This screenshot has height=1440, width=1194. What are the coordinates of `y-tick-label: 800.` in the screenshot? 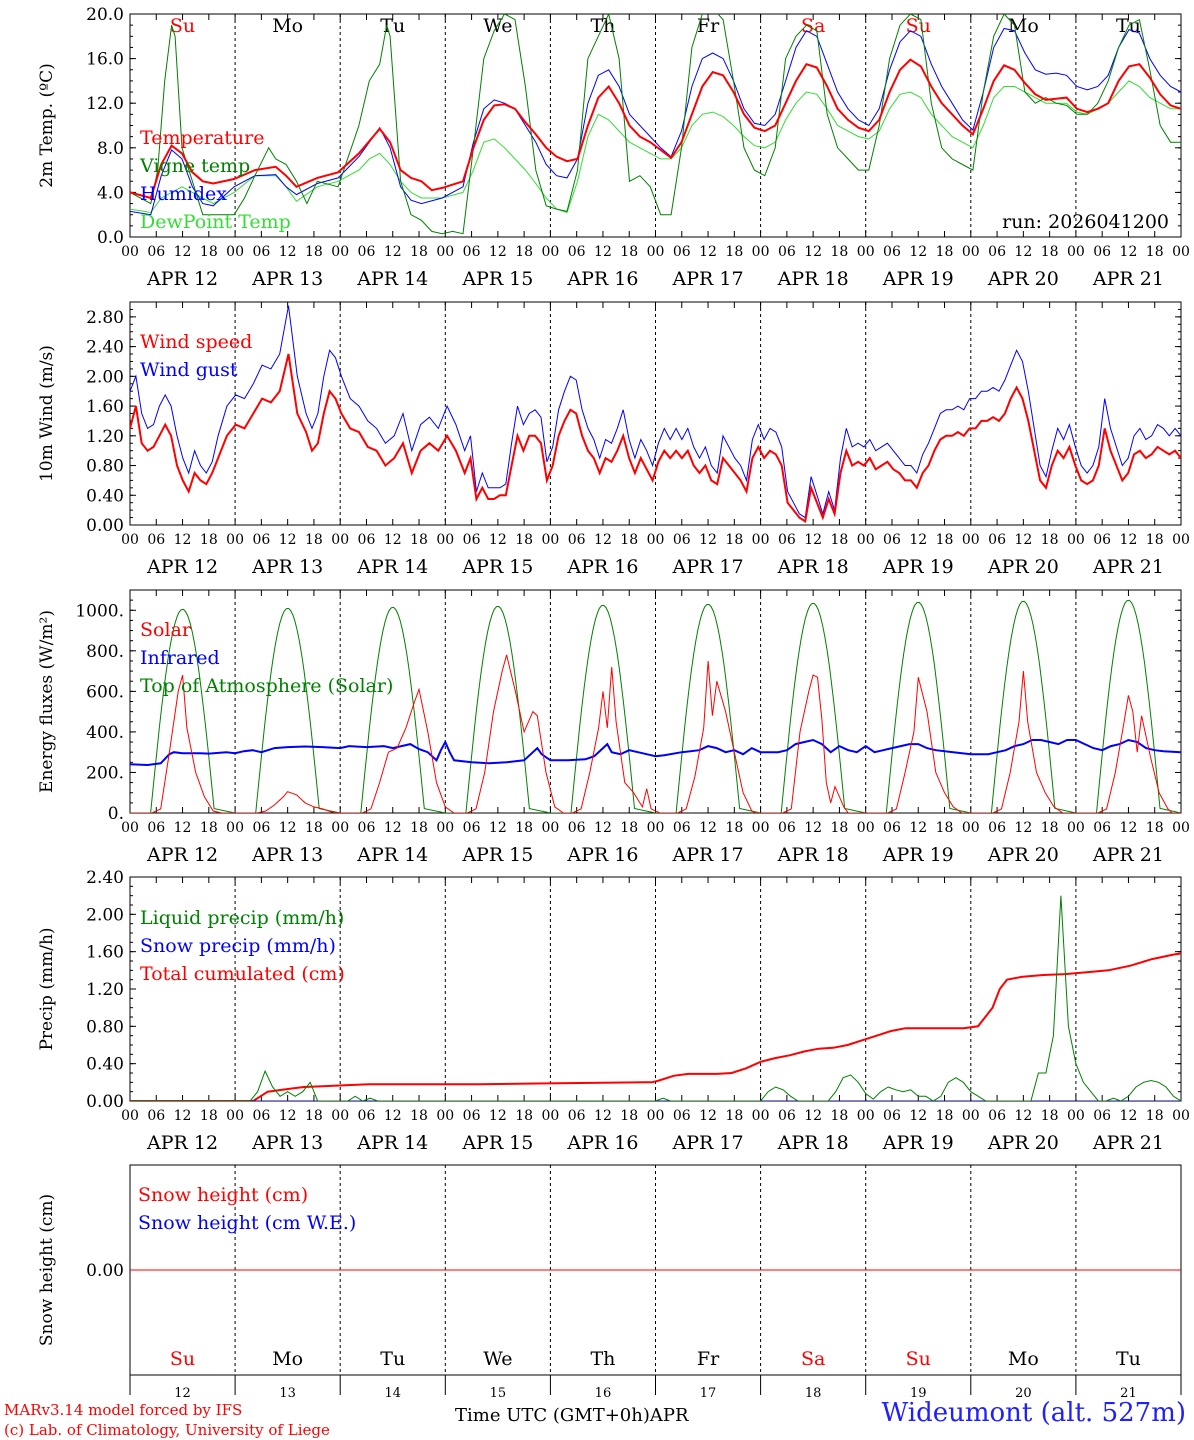 It's located at (105, 652).